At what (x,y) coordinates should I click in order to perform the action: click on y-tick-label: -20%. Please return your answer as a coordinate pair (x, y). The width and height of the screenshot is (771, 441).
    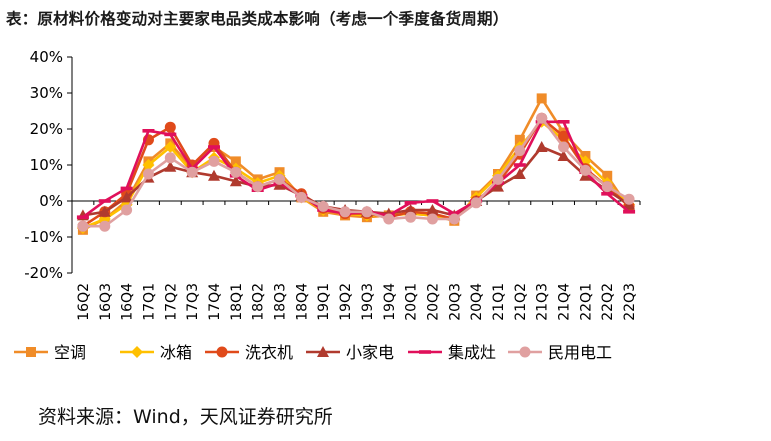
    Looking at the image, I should click on (43, 273).